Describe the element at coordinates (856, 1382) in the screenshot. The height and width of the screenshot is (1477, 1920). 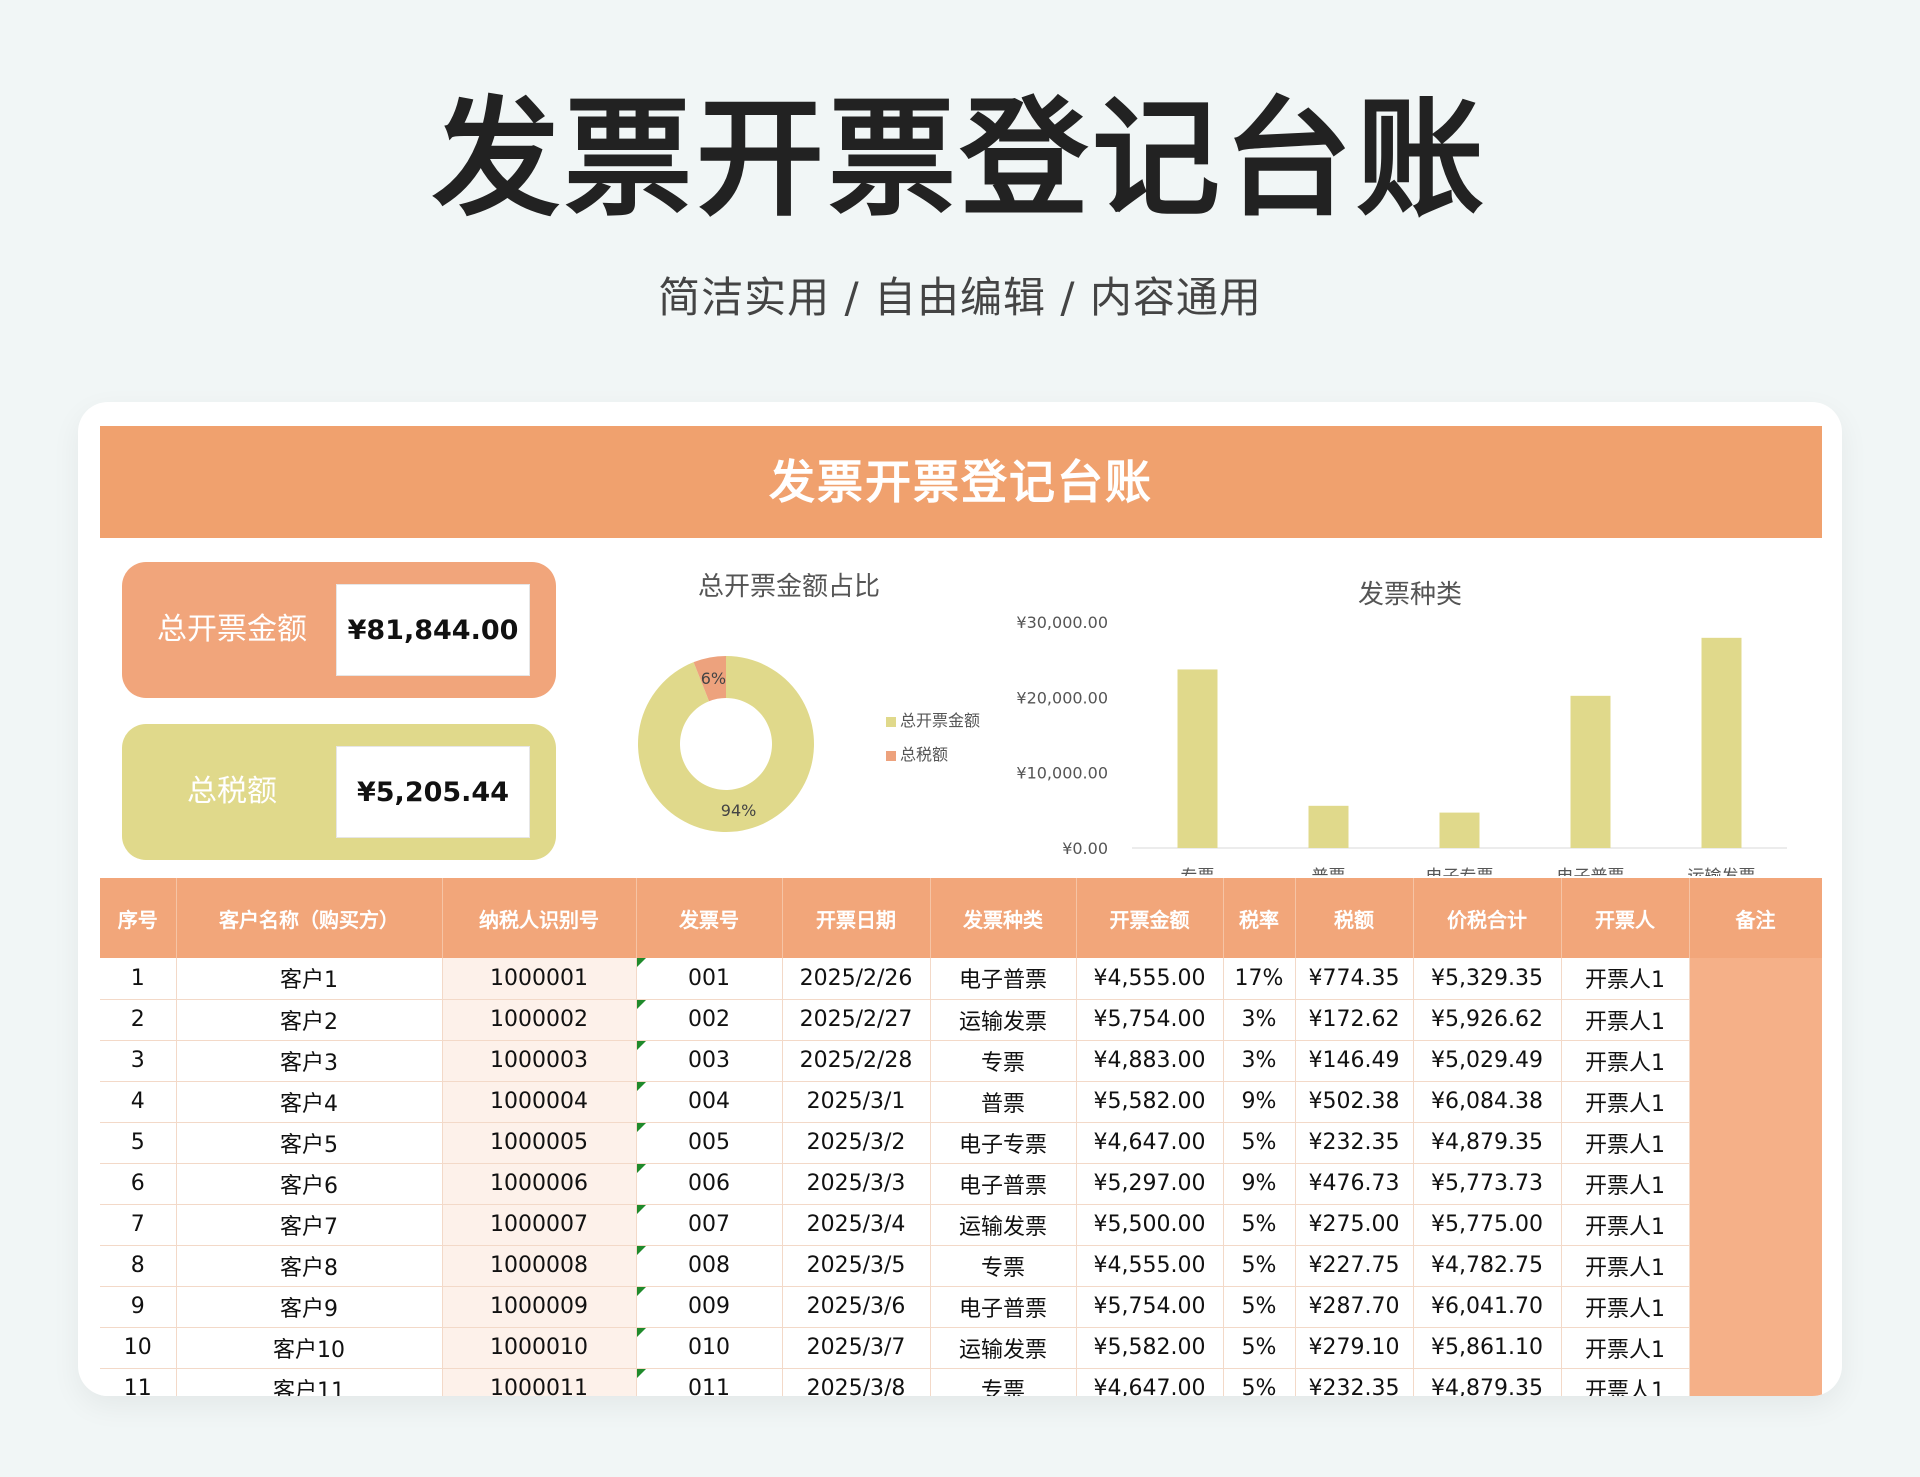
I see `cell-col-date: 2025/3/8` at that location.